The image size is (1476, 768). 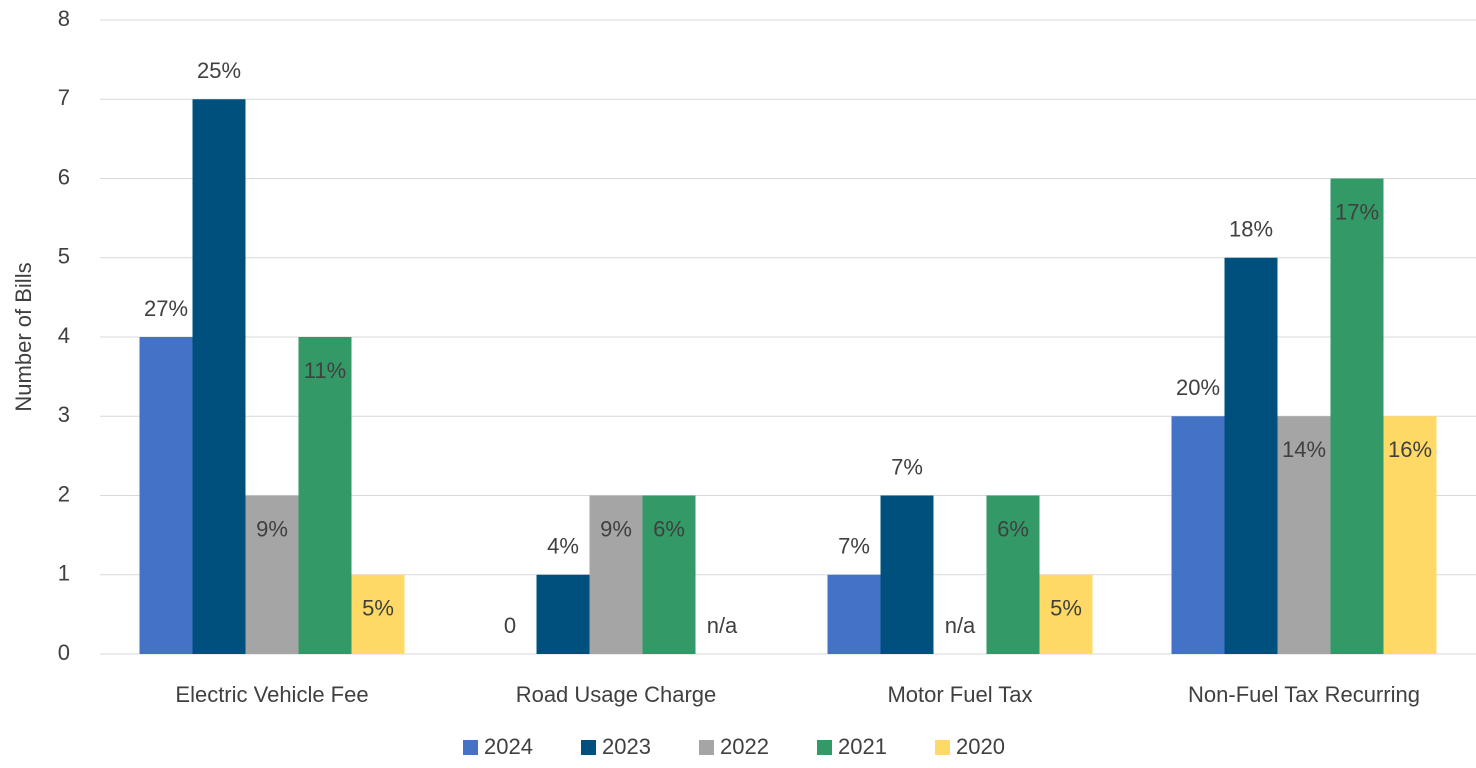 I want to click on legend-label: 2024, so click(x=508, y=746).